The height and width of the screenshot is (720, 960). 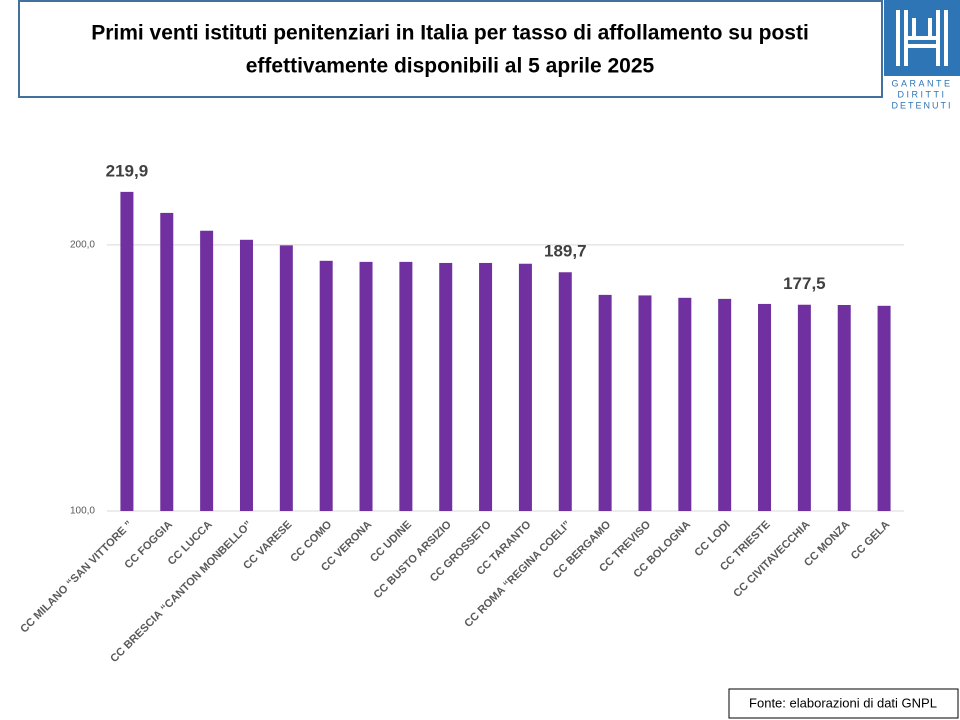 I want to click on logo-text: GARANTE, so click(x=921, y=83).